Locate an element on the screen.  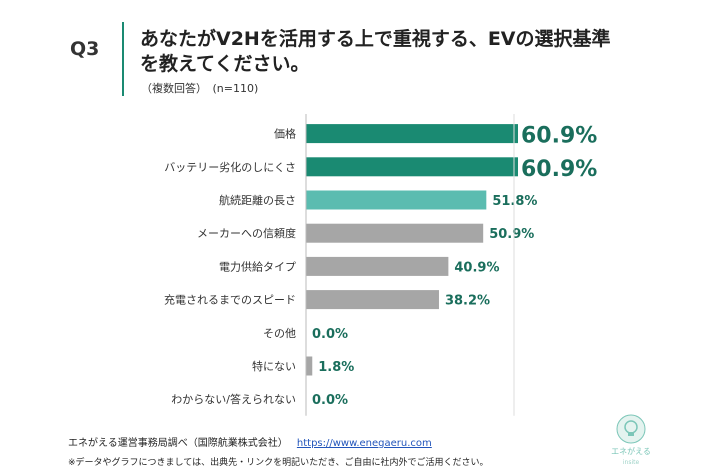
data-label: 1.8% is located at coordinates (336, 367).